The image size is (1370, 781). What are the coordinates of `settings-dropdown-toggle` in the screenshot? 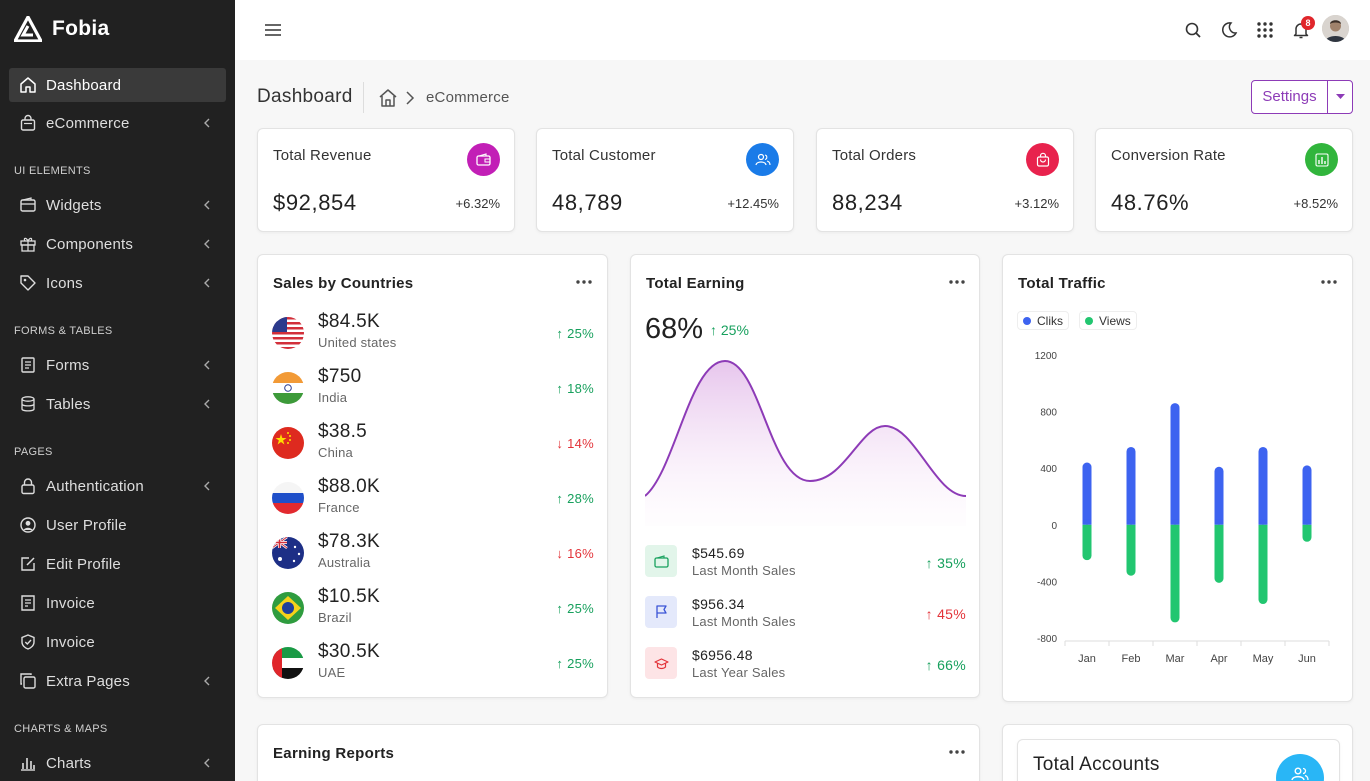 It's located at (1339, 97).